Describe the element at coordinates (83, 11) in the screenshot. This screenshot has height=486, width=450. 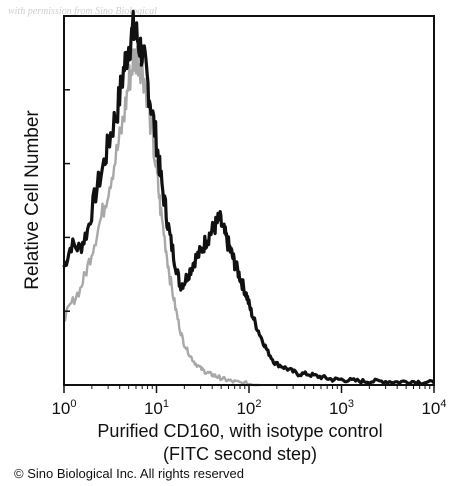
I see `watermark-text: with permission from Sino Biological` at that location.